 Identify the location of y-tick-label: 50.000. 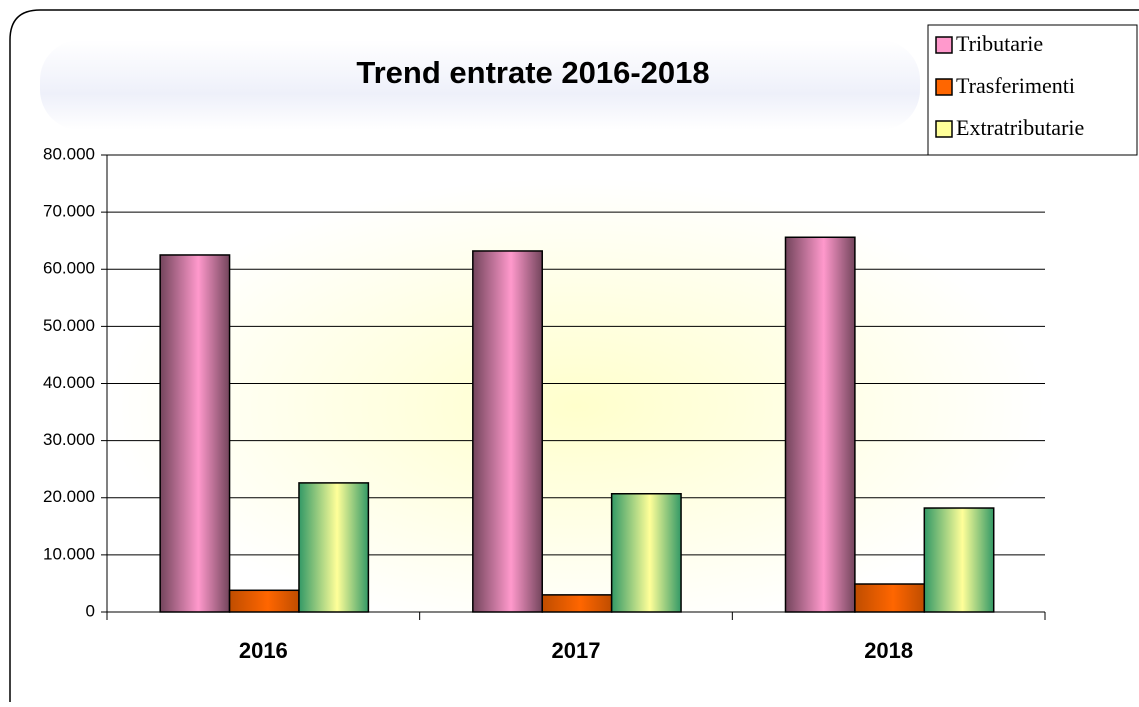
(69, 325).